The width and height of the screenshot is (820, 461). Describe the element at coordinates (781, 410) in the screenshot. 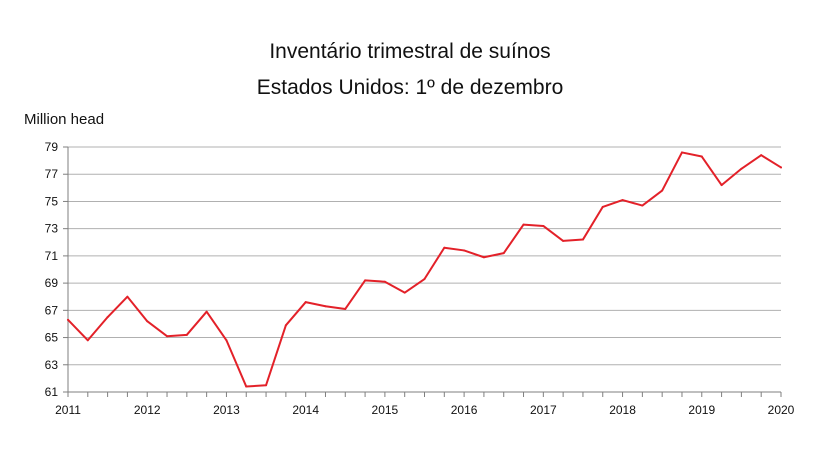

I see `x-tick-label-2020: 2020` at that location.